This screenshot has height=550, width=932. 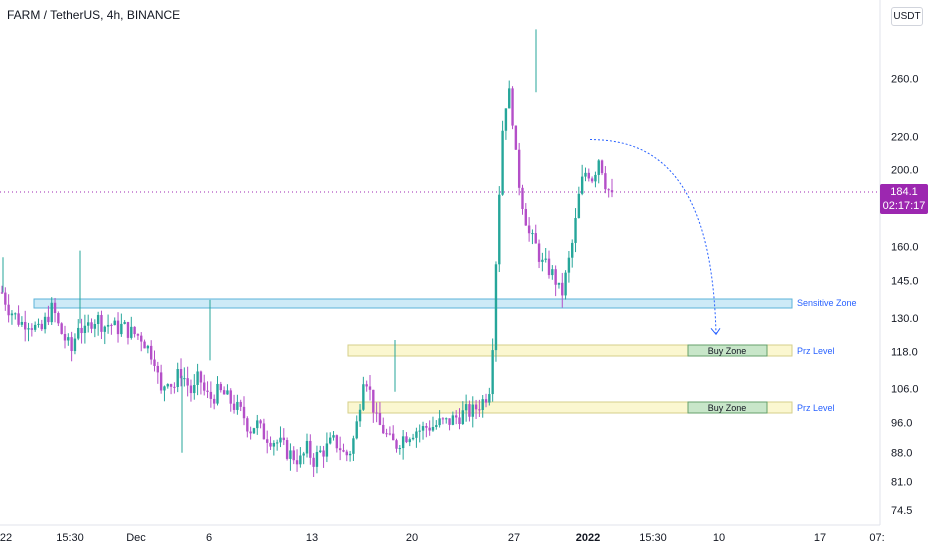 What do you see at coordinates (588, 538) in the screenshot?
I see `time-tick-label: 2022` at bounding box center [588, 538].